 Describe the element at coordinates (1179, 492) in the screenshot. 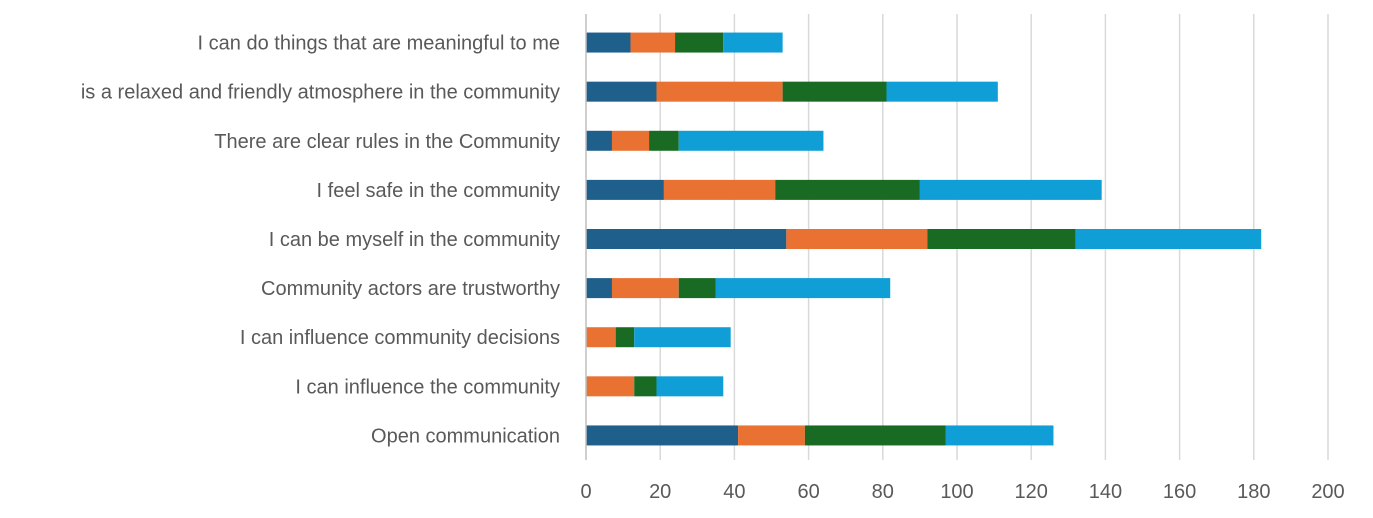

I see `x-tick-label: 160` at that location.